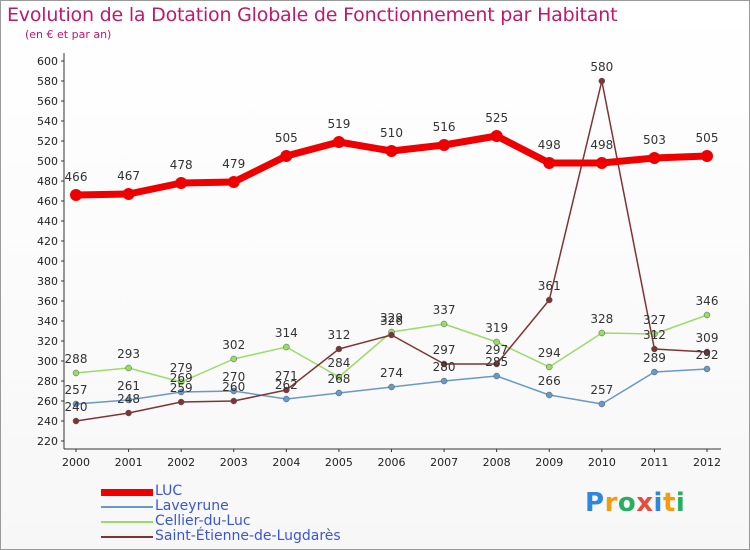  I want to click on data-label: 268, so click(338, 379).